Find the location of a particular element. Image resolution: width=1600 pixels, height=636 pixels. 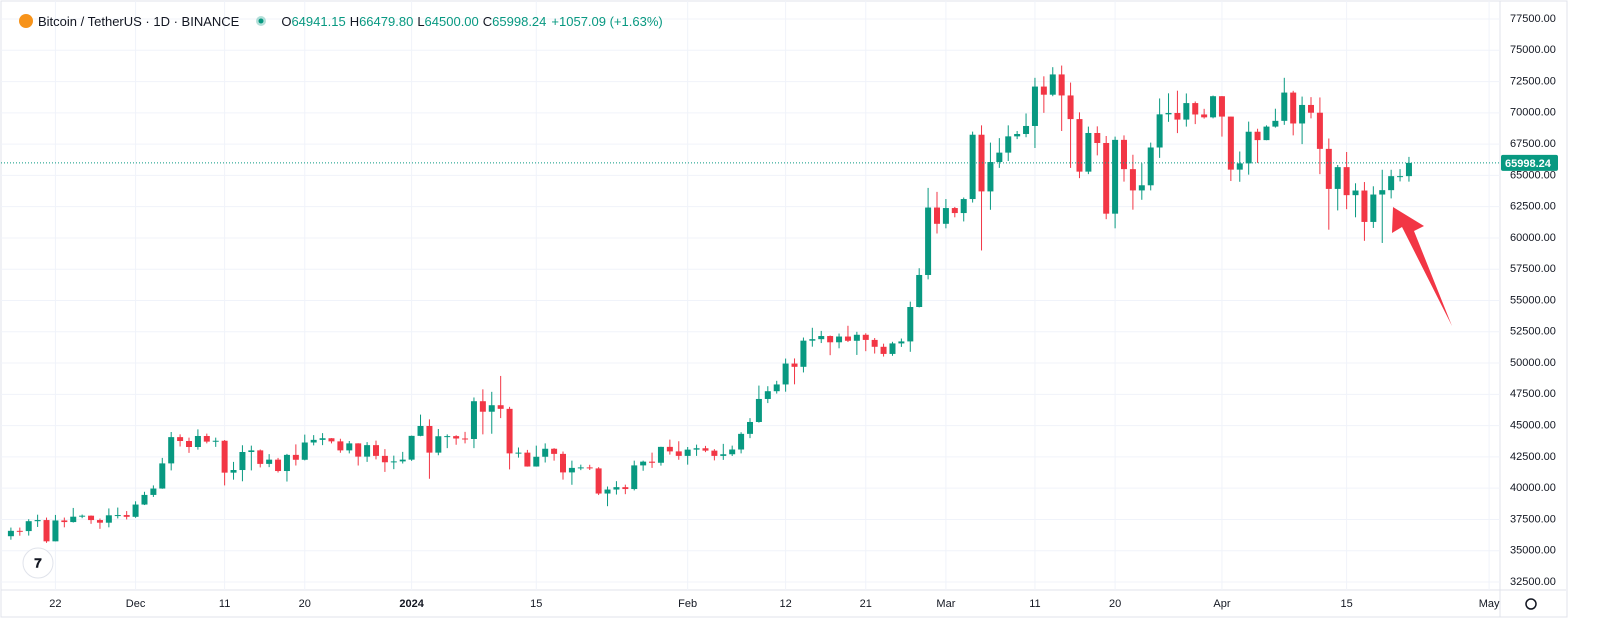

y-tick-label: 60000.00 is located at coordinates (1533, 238).